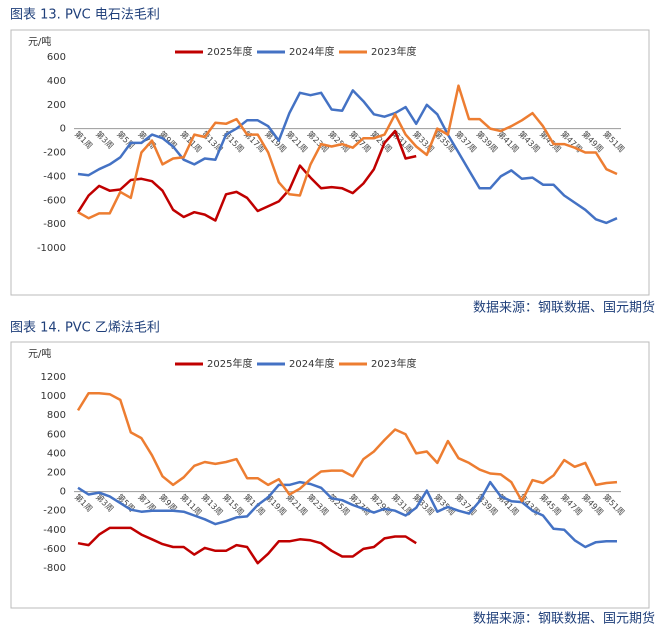 The height and width of the screenshot is (629, 668). Describe the element at coordinates (509, 142) in the screenshot. I see `x-tick-label: 第41周` at that location.